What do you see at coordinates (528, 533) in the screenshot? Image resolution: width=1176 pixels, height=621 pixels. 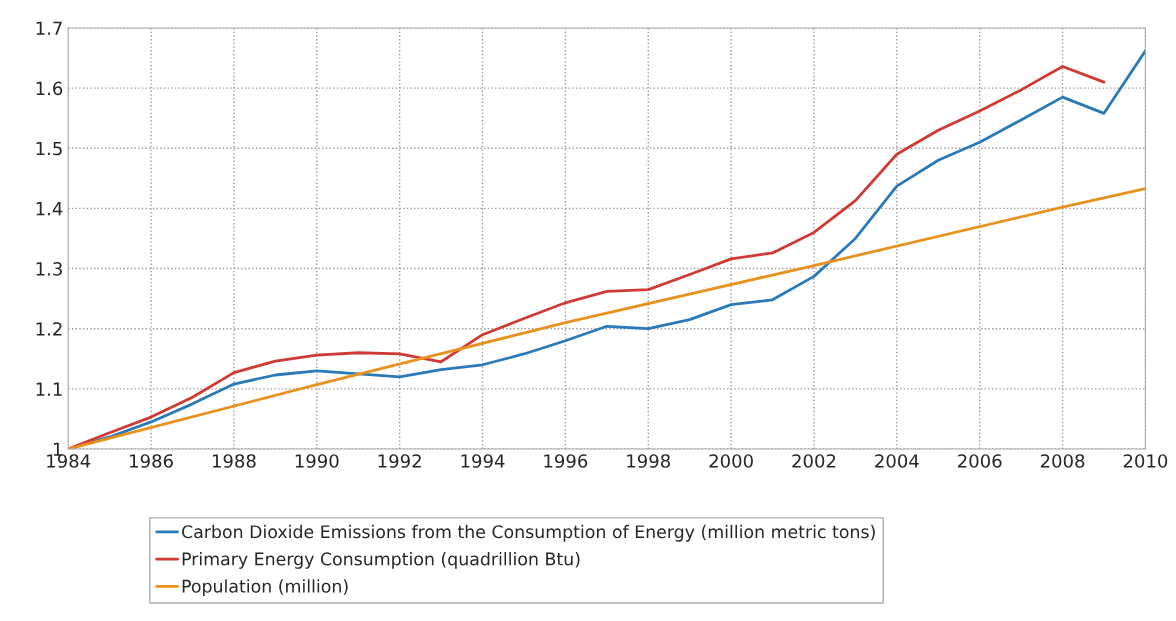 I see `legend-label: Carbon Dioxide Emissions from the Consumption of Energy (million metric tons)` at bounding box center [528, 533].